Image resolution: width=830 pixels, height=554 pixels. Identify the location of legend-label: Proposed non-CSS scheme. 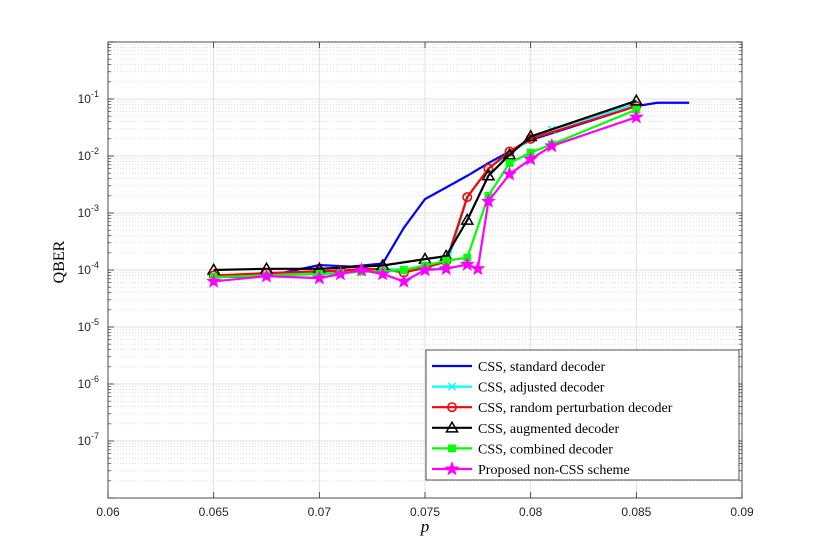
(554, 470).